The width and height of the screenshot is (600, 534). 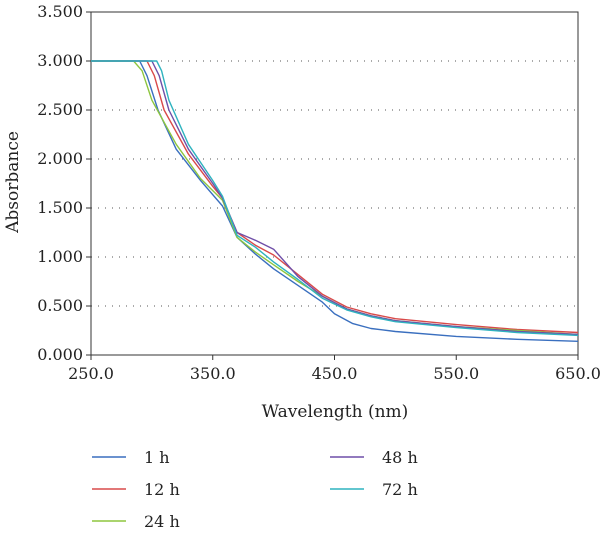 What do you see at coordinates (400, 457) in the screenshot?
I see `legend-label: 48 h` at bounding box center [400, 457].